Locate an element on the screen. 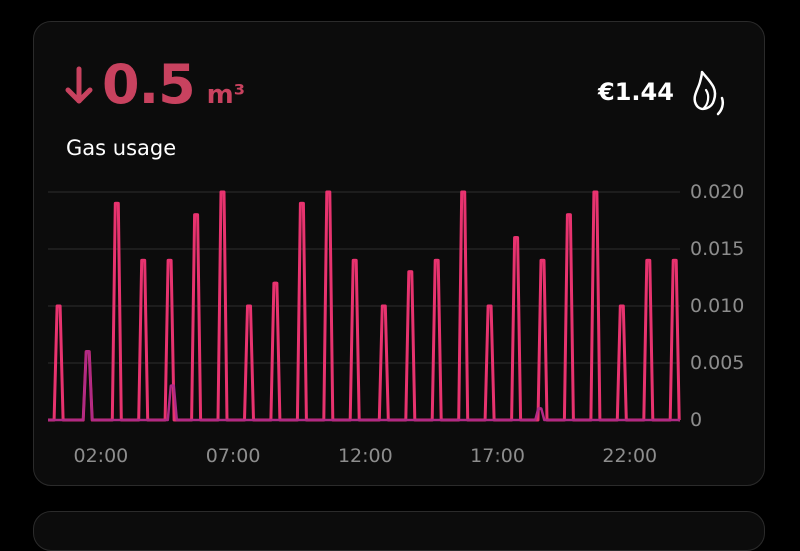 This screenshot has width=800, height=551. next-card is located at coordinates (399, 531).